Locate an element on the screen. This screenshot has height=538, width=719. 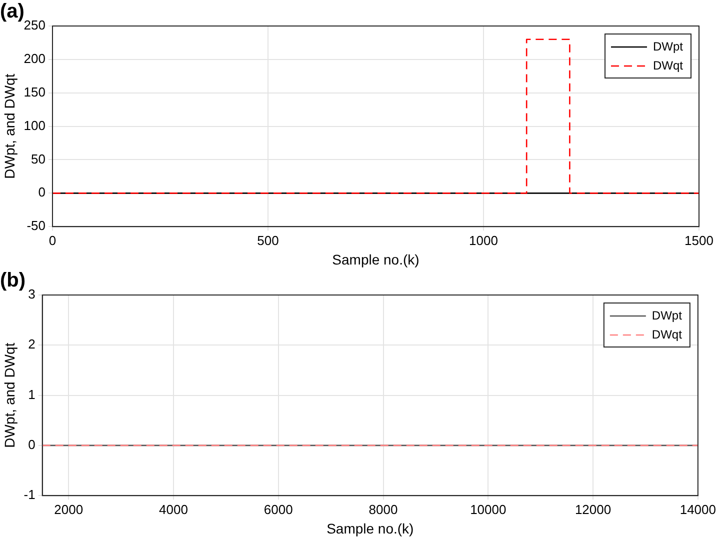
x-tick-label: 12000 is located at coordinates (593, 509).